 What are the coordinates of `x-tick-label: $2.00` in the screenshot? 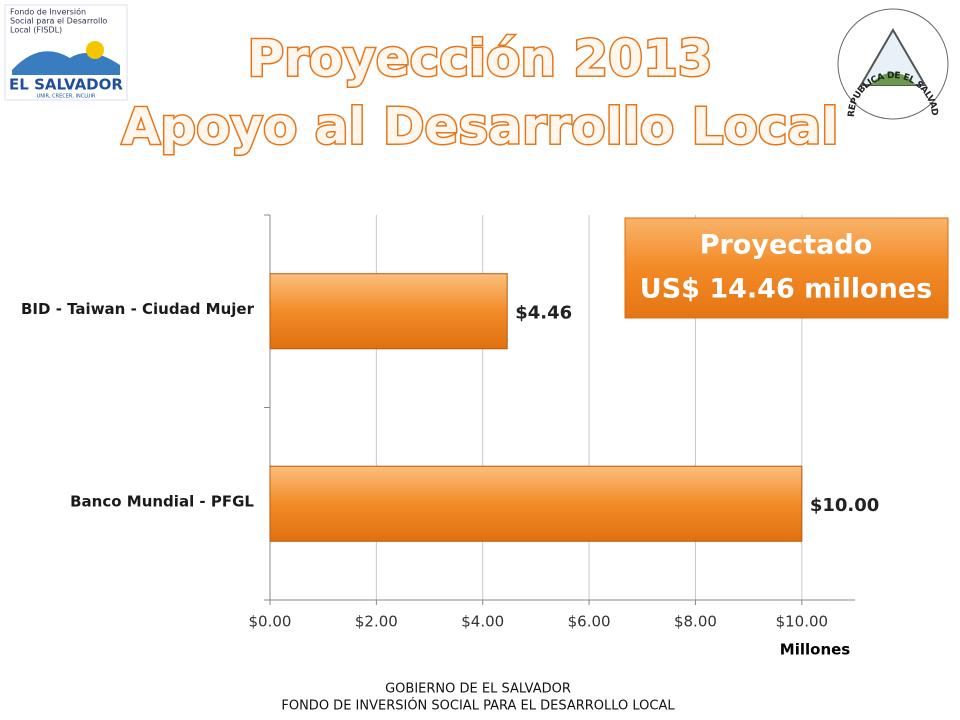 It's located at (376, 622).